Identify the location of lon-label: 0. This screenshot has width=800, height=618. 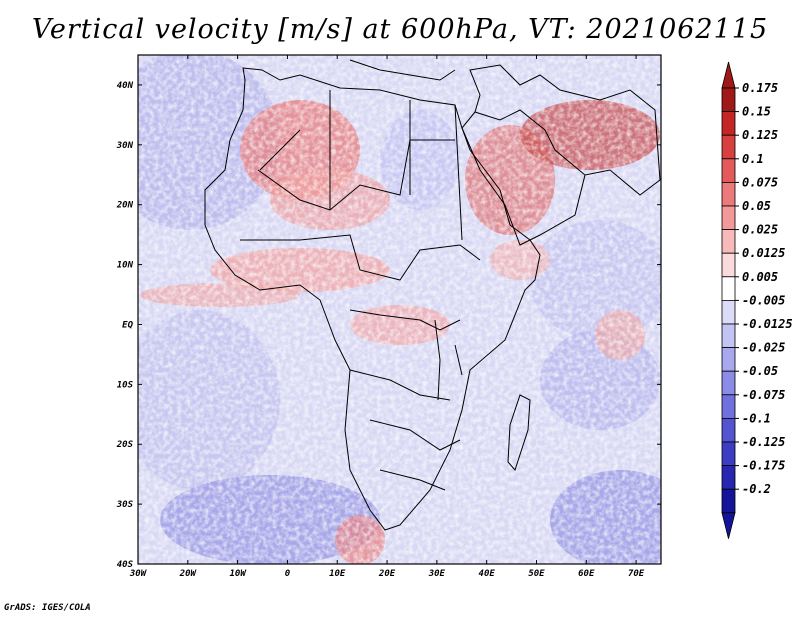
(288, 574).